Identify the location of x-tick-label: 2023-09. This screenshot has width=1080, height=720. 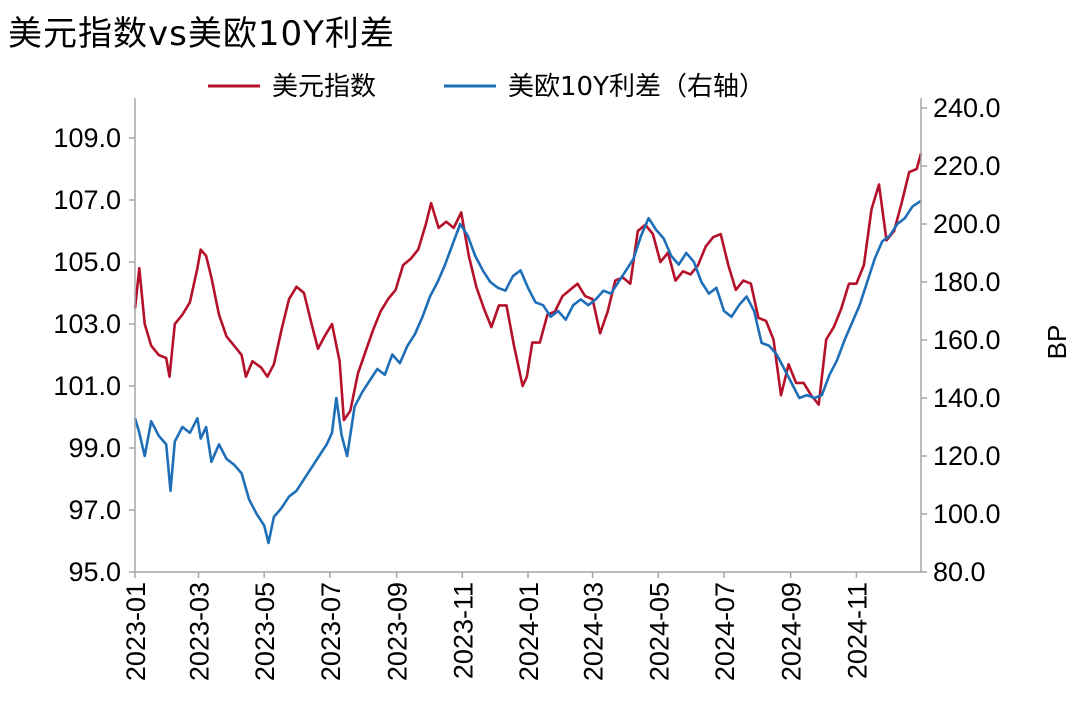
(398, 631).